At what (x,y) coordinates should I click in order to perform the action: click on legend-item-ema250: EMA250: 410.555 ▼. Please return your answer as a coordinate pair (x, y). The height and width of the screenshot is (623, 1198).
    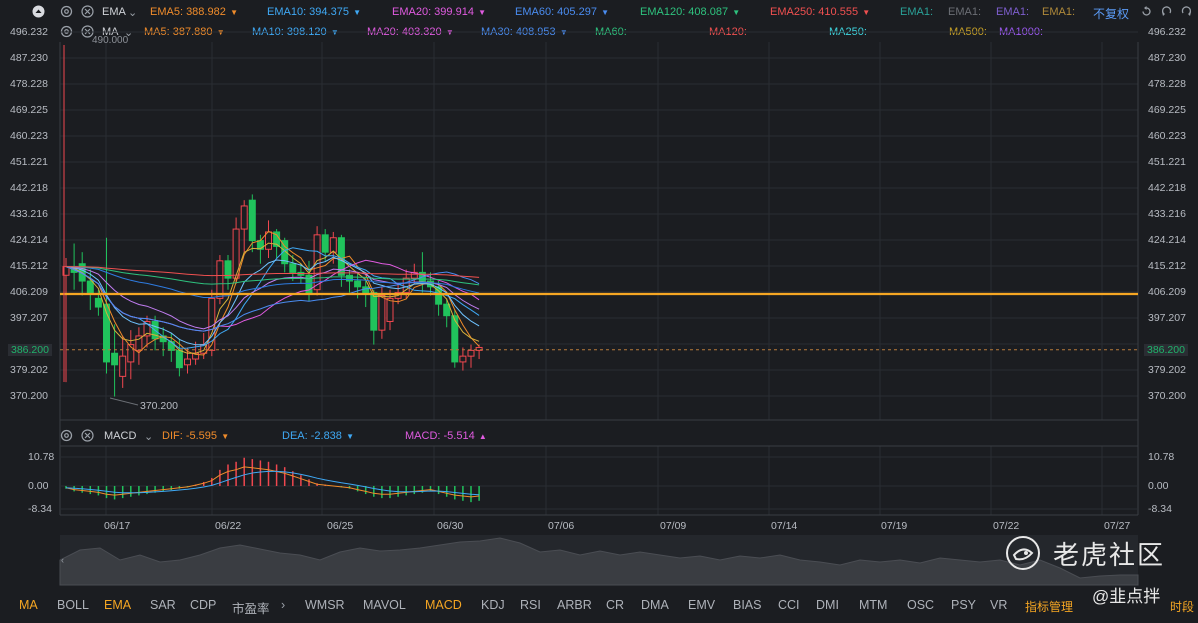
    Looking at the image, I should click on (820, 12).